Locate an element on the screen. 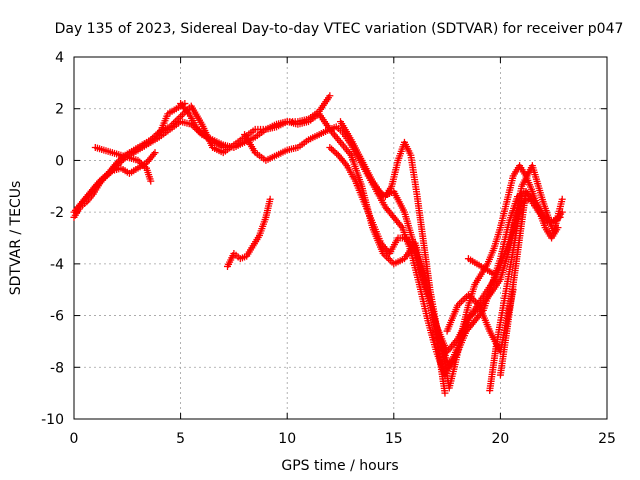 Image resolution: width=640 pixels, height=480 pixels. y-tick-label: -10 is located at coordinates (52, 420).